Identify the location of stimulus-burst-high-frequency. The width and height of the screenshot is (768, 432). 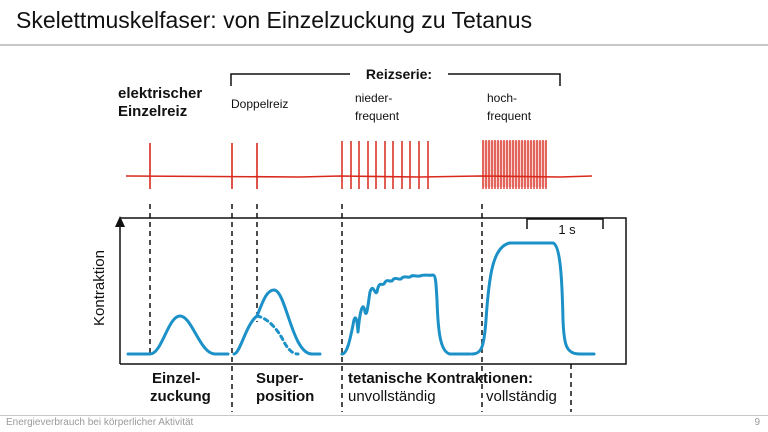
(514, 164).